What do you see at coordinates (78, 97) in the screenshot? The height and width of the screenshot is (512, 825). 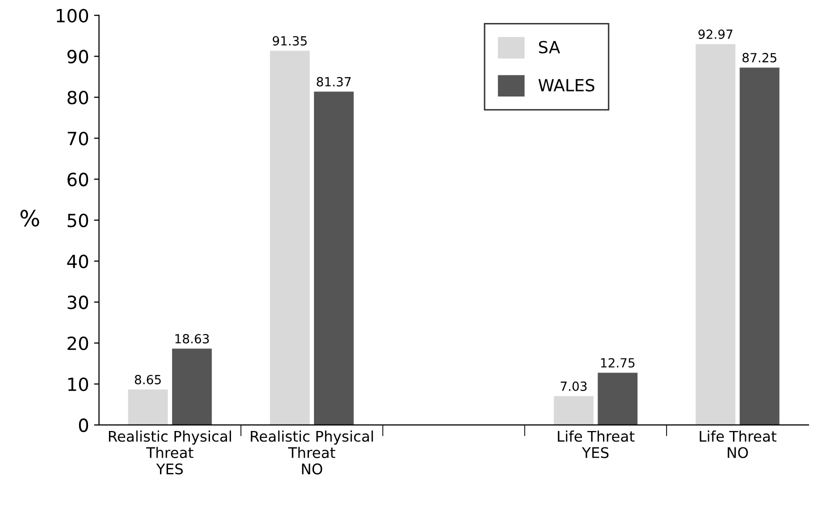 I see `y-tick-label: 80` at bounding box center [78, 97].